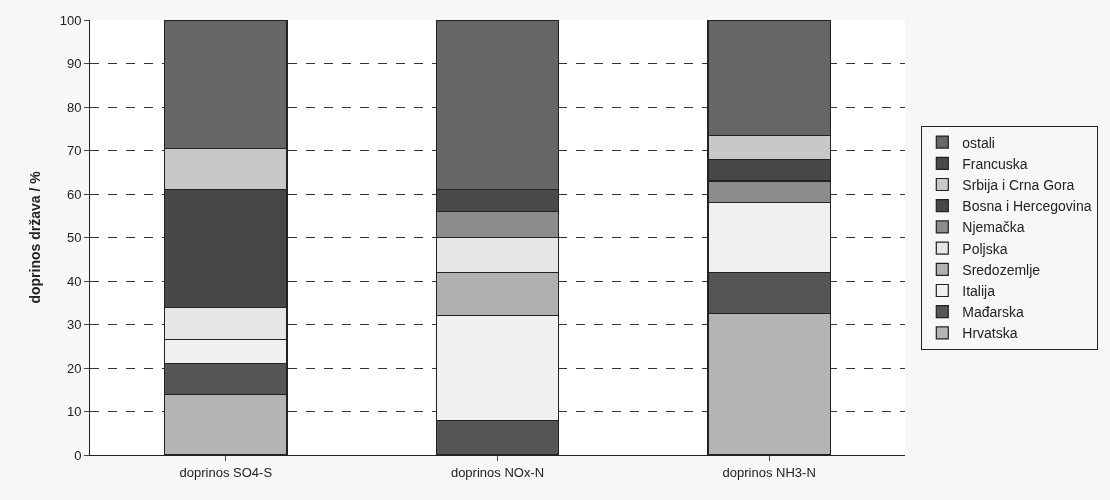 This screenshot has height=500, width=1110. I want to click on y-axis-title: doprinos država / %, so click(35, 237).